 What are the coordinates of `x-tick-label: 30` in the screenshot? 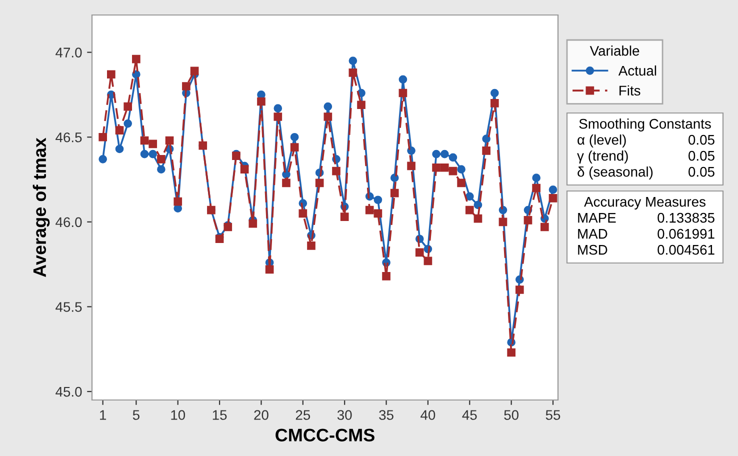 It's located at (344, 415).